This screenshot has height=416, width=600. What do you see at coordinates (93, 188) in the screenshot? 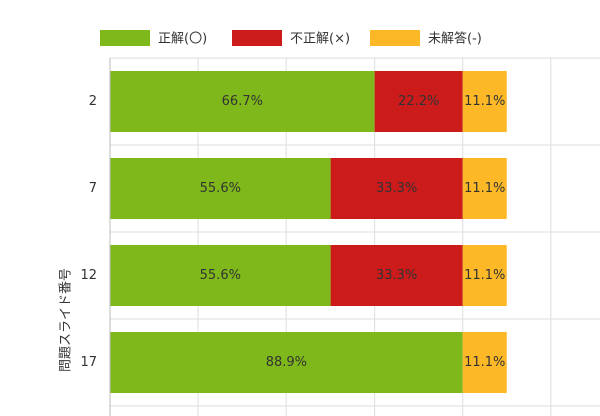
I see `y-tick-label: 7` at bounding box center [93, 188].